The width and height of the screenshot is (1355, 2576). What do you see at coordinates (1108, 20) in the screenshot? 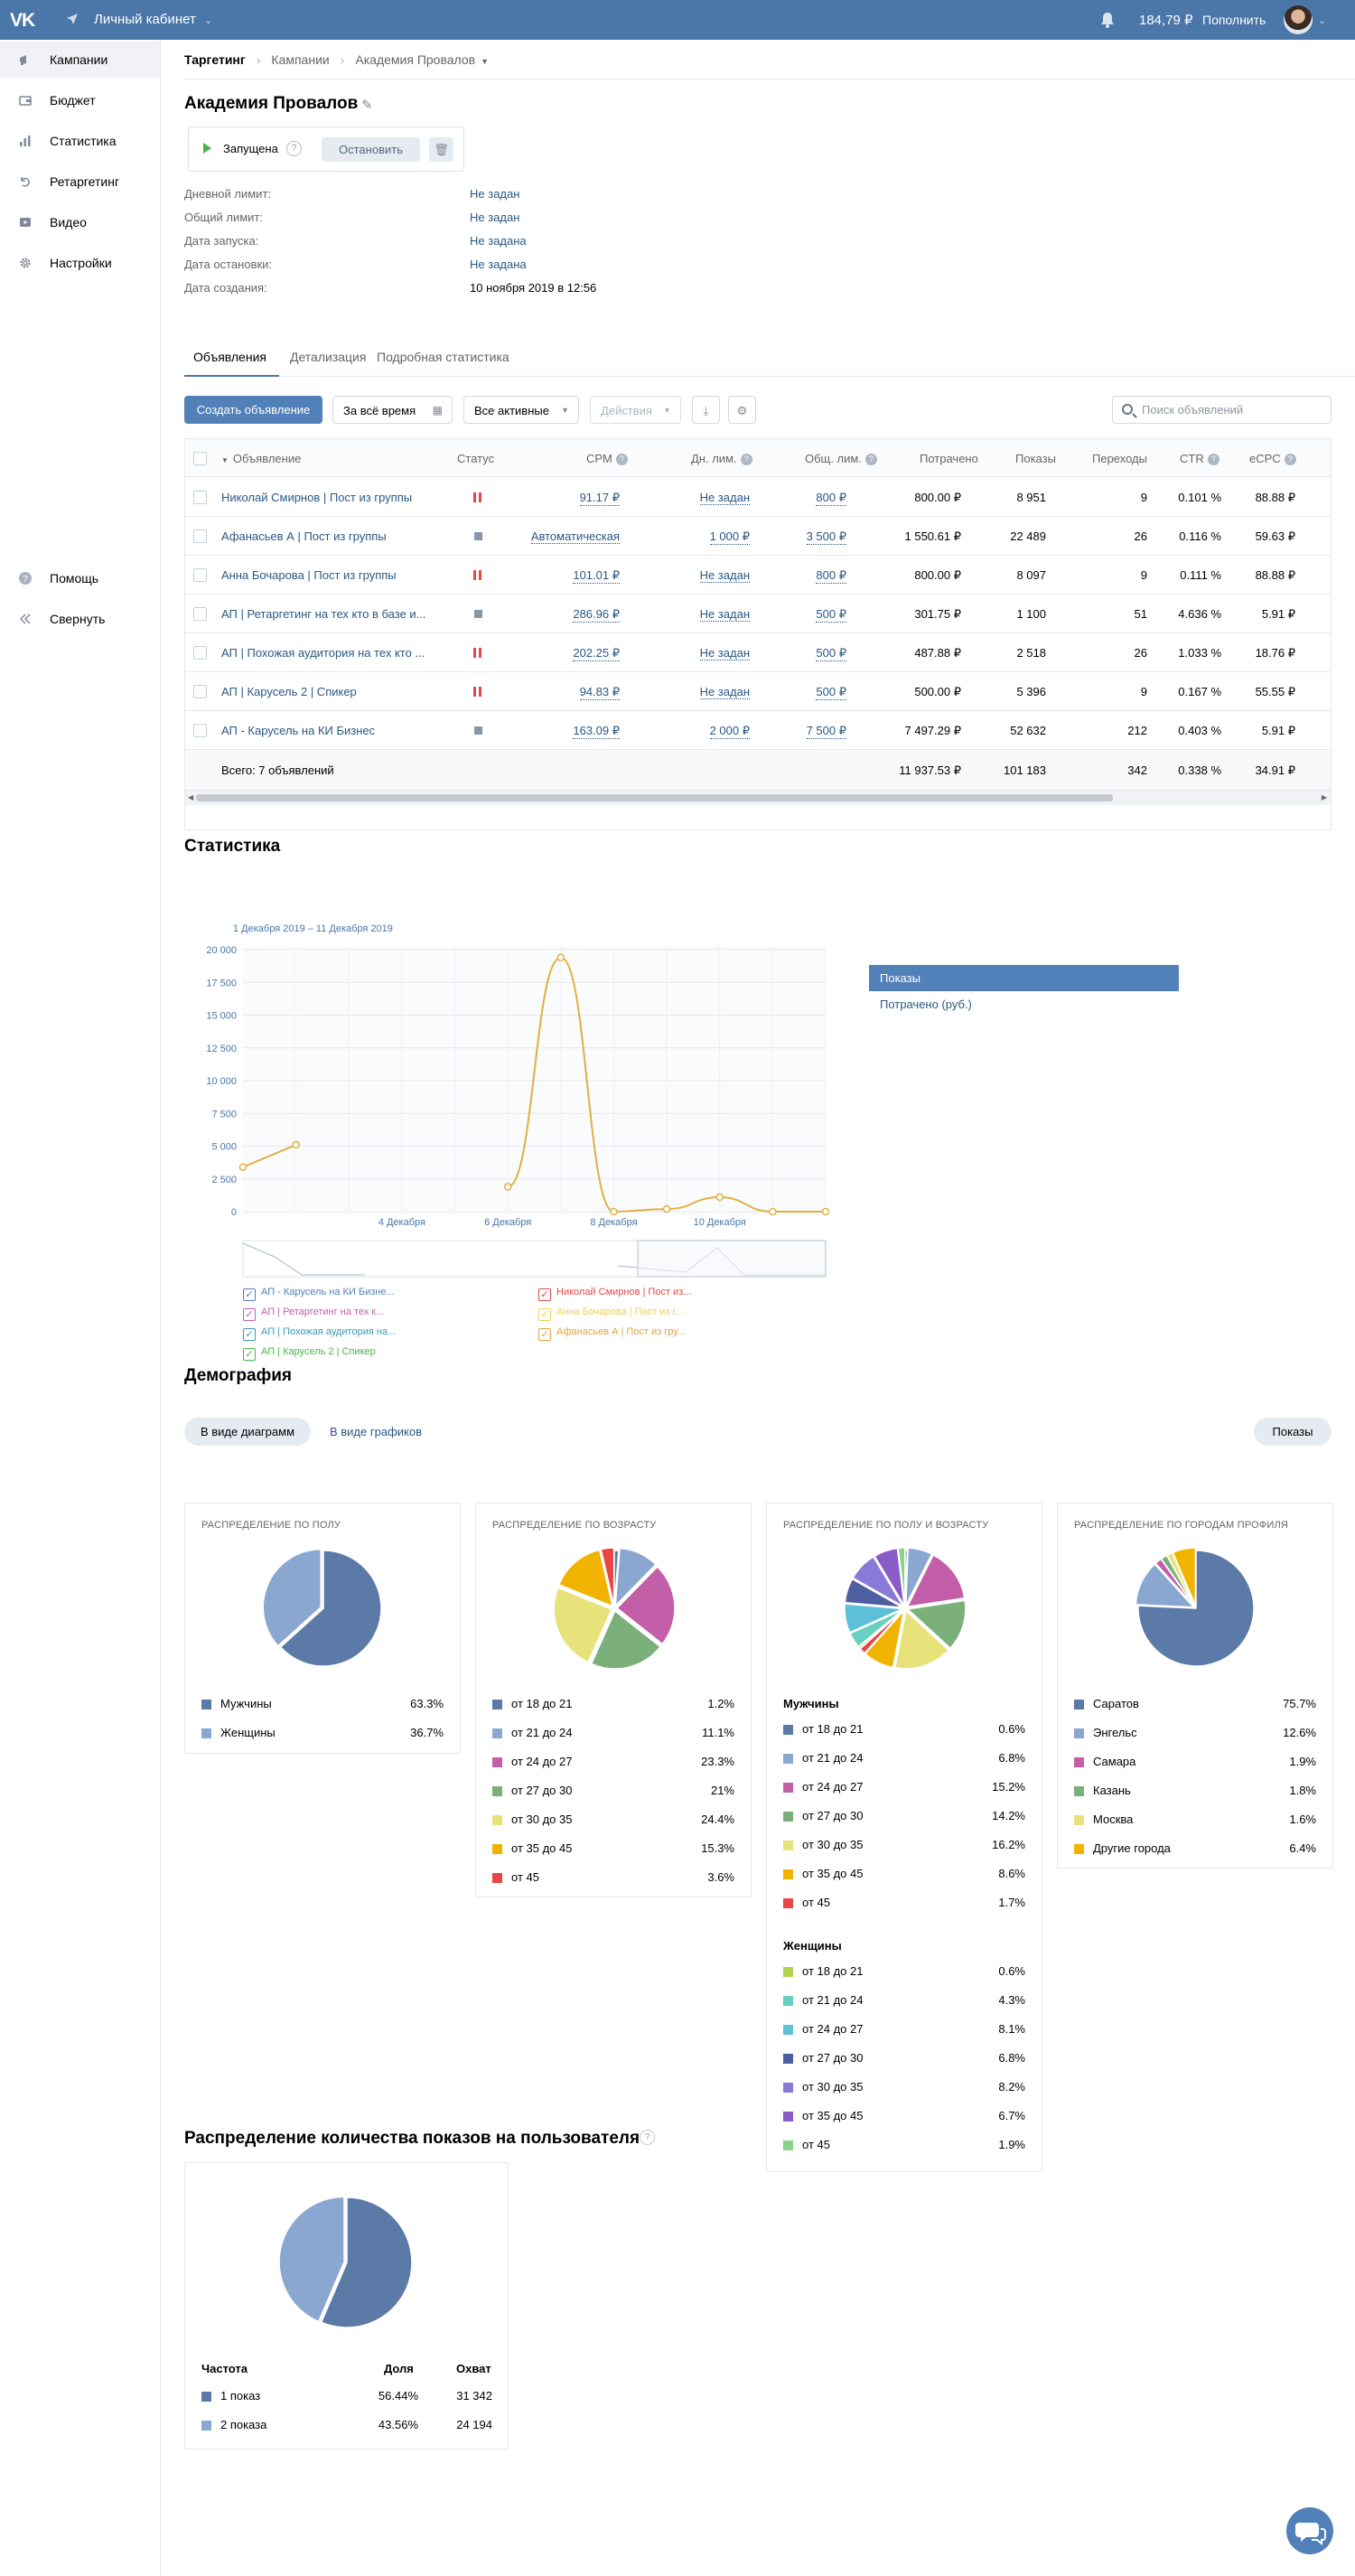
I see `bell-icon` at bounding box center [1108, 20].